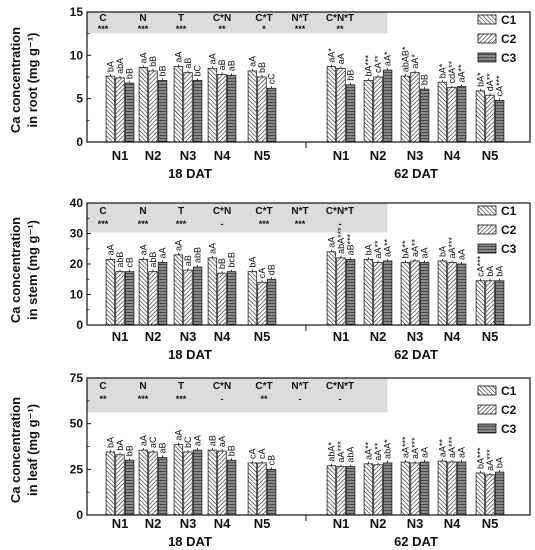 The width and height of the screenshot is (535, 550). What do you see at coordinates (222, 18) in the screenshot?
I see `stats-header: C*N` at bounding box center [222, 18].